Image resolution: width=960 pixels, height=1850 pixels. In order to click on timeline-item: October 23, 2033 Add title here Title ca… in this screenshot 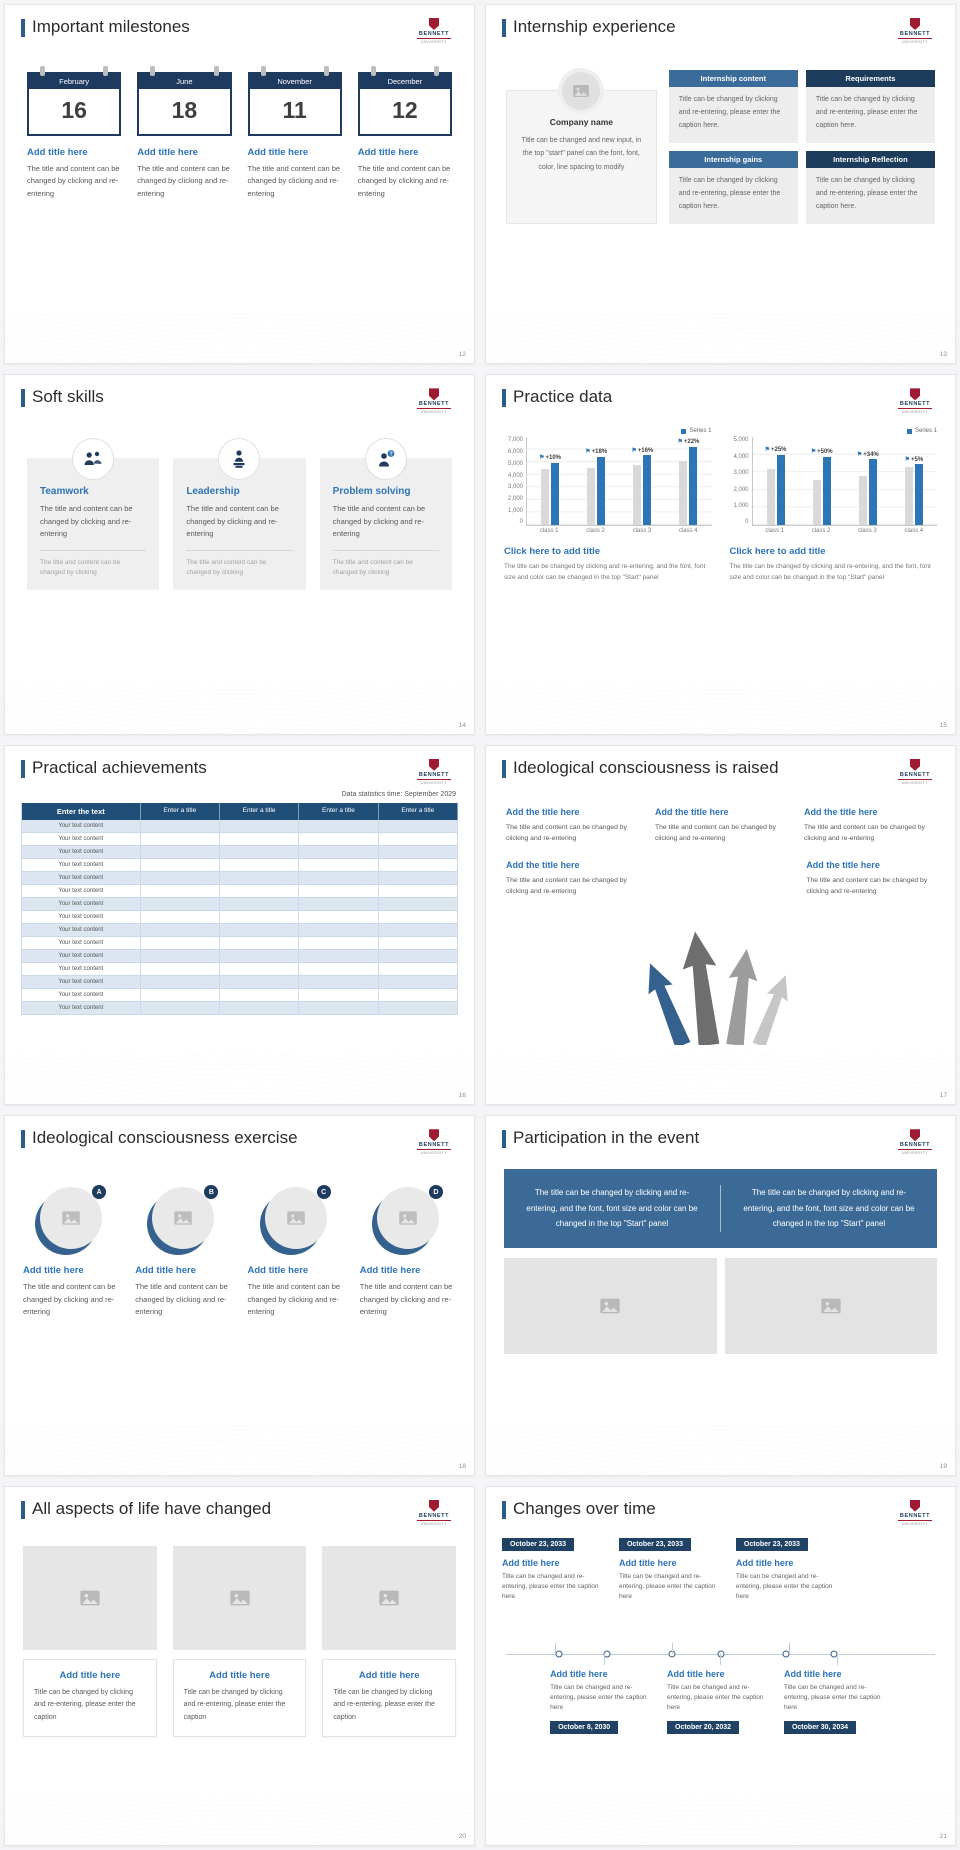, I will do `click(672, 1595)`.